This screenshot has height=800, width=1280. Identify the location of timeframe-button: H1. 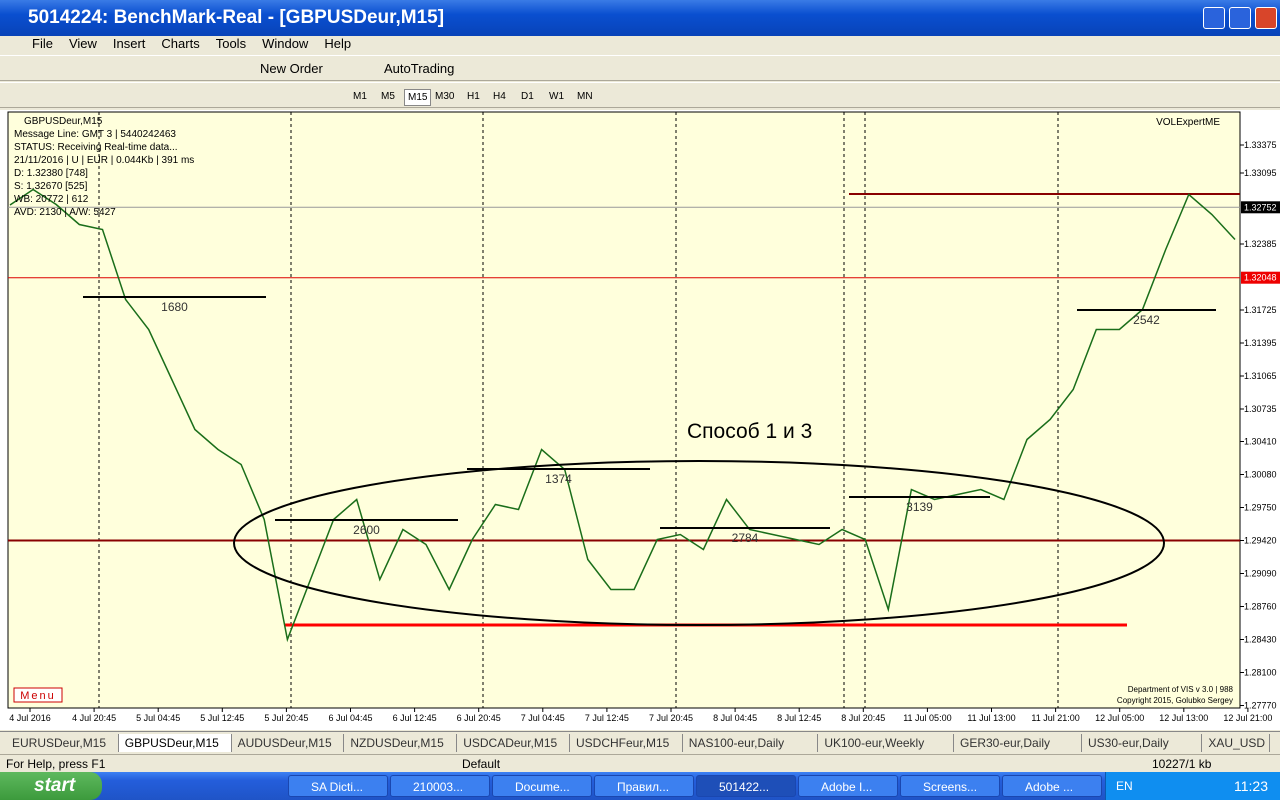
(473, 96).